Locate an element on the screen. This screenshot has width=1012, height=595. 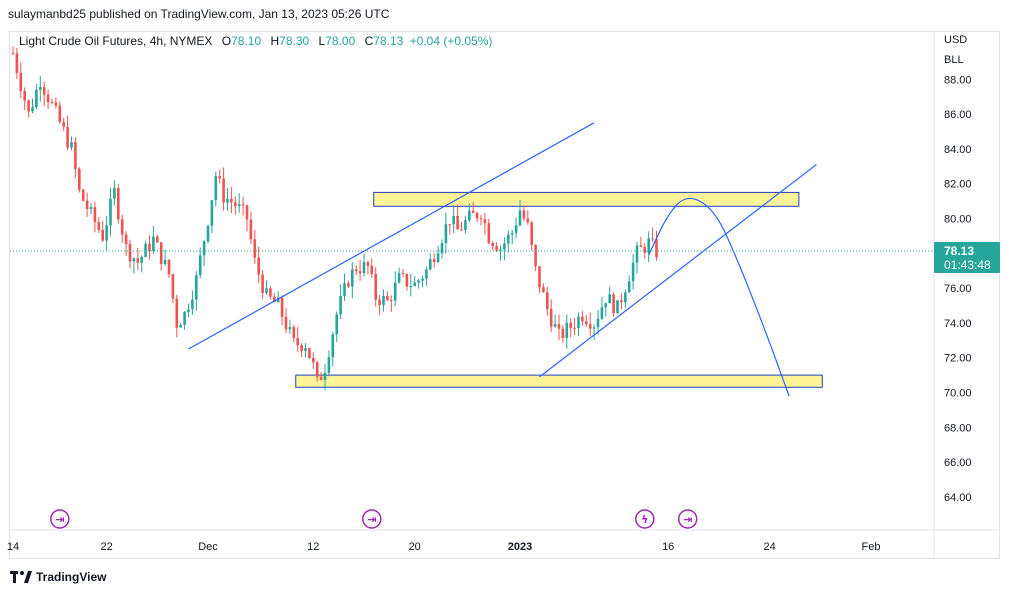
high-label: H is located at coordinates (275, 41).